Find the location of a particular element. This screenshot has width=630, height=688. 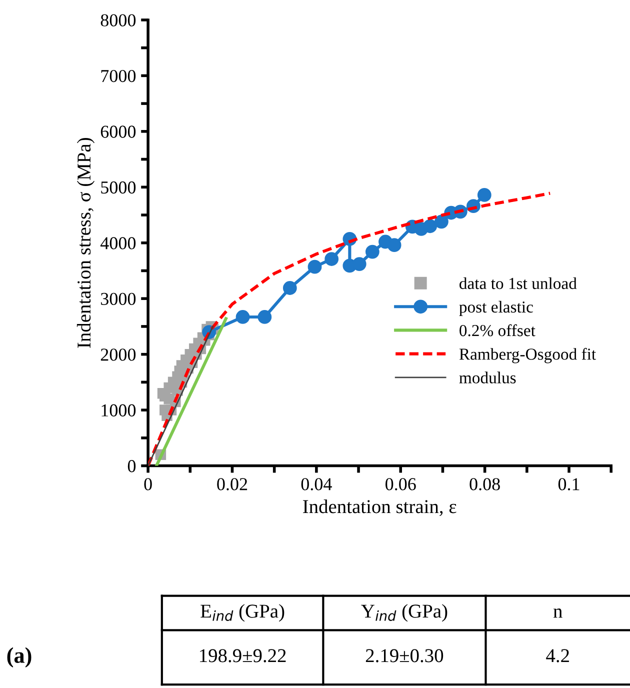

text: 4.2 is located at coordinates (557, 655).